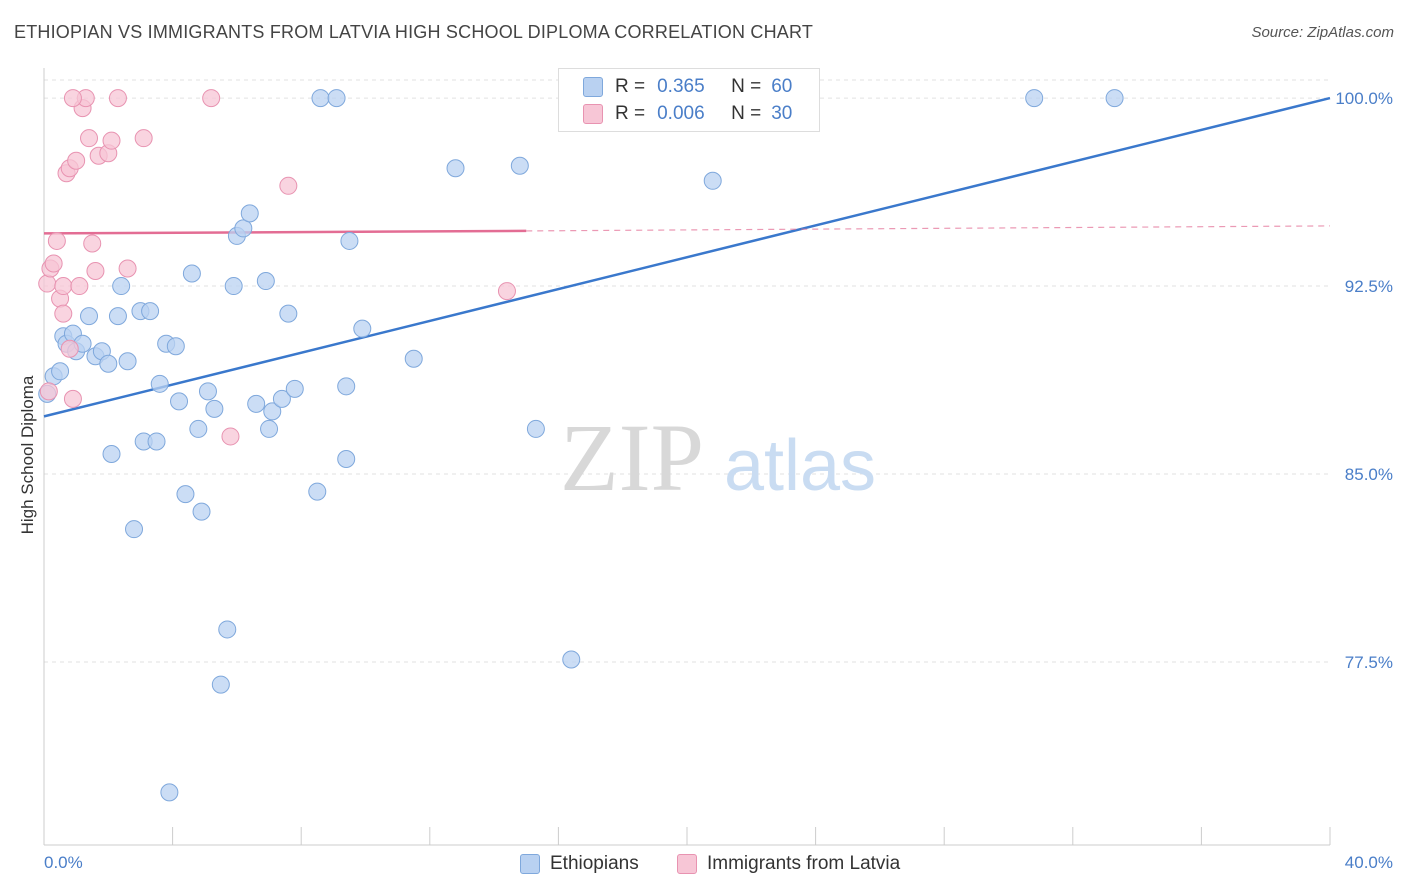 This screenshot has width=1406, height=892. What do you see at coordinates (928, 228) in the screenshot?
I see `trend-line-latvia-extension` at bounding box center [928, 228].